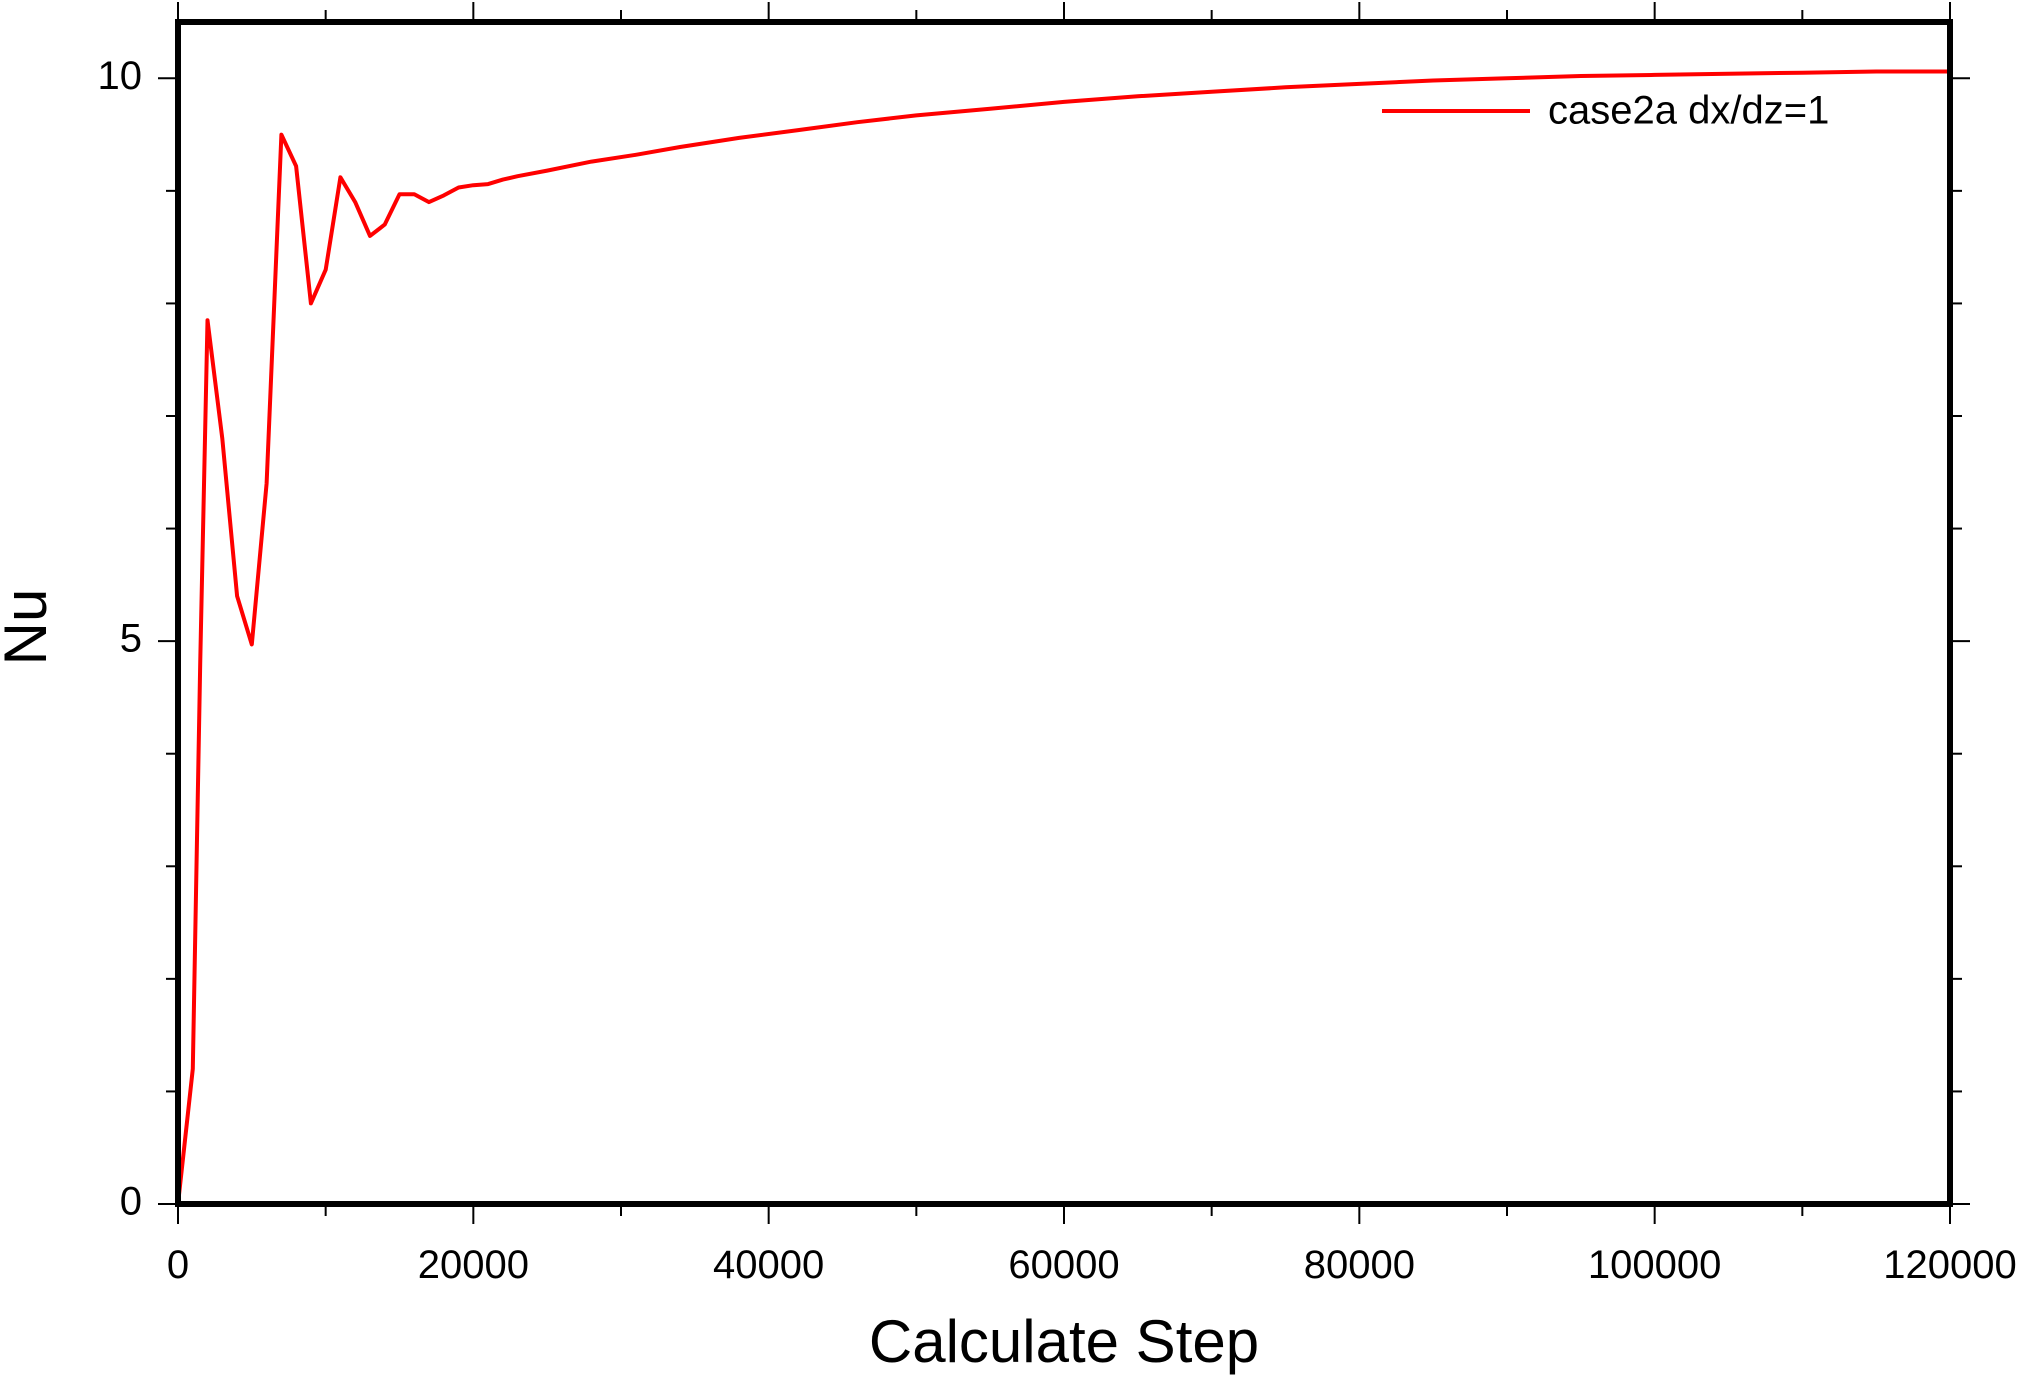 Image resolution: width=2032 pixels, height=1377 pixels. What do you see at coordinates (29, 627) in the screenshot?
I see `y-axis-title: Nu` at bounding box center [29, 627].